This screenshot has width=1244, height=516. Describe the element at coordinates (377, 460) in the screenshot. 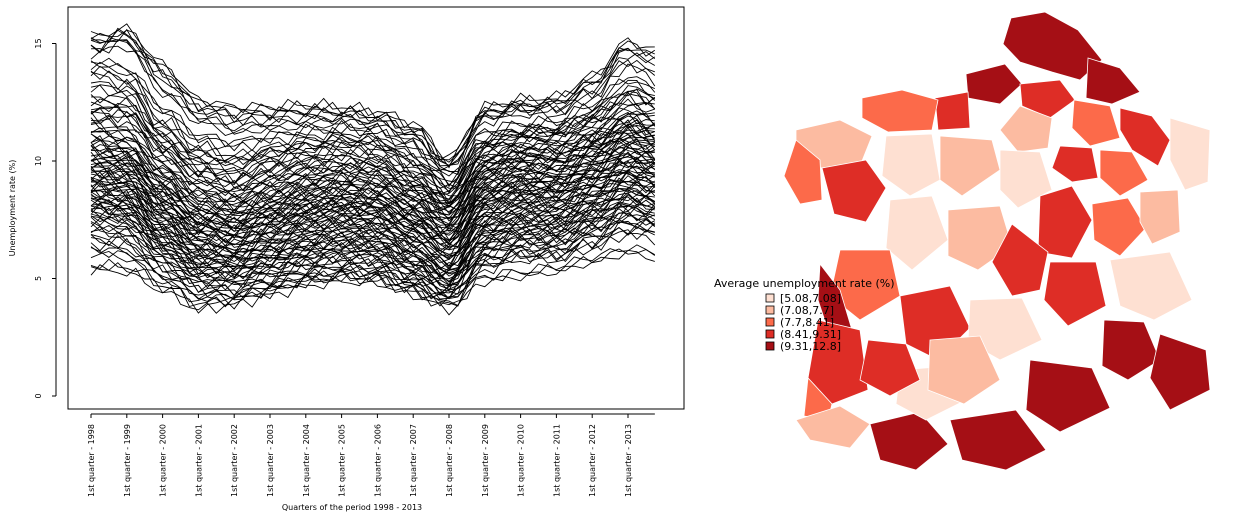

I see `x-tick-label: 1st quarter - 2006` at that location.